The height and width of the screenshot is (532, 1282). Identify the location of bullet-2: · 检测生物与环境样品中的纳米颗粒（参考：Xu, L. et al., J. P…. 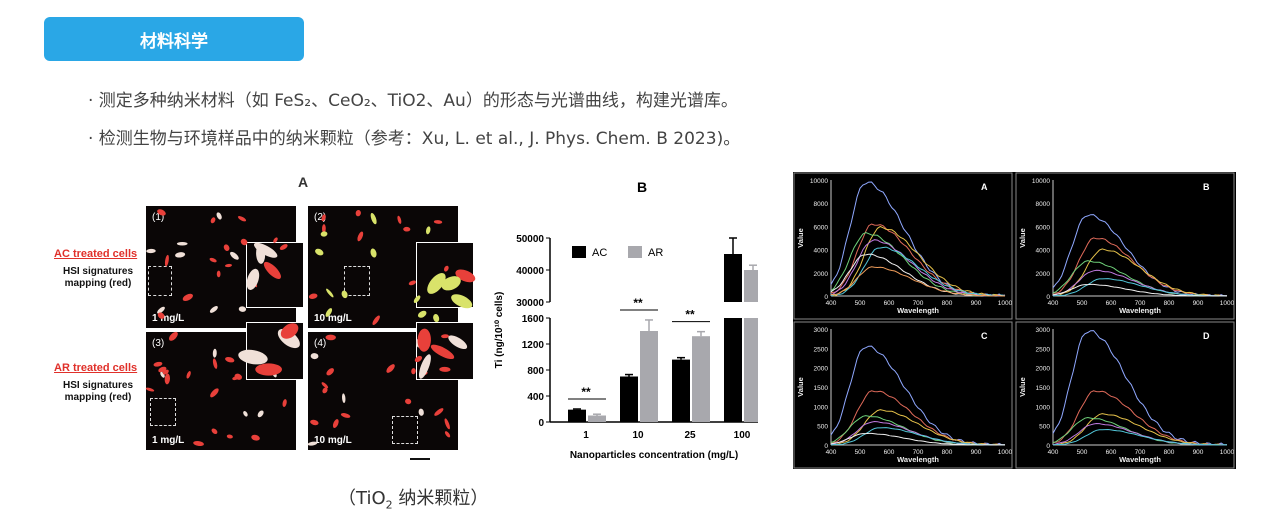
(414, 139).